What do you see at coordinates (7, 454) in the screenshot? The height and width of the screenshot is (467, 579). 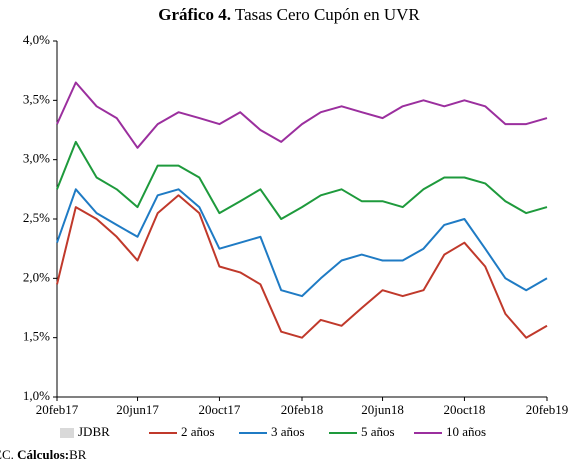 I see `source-prefix: EC.` at bounding box center [7, 454].